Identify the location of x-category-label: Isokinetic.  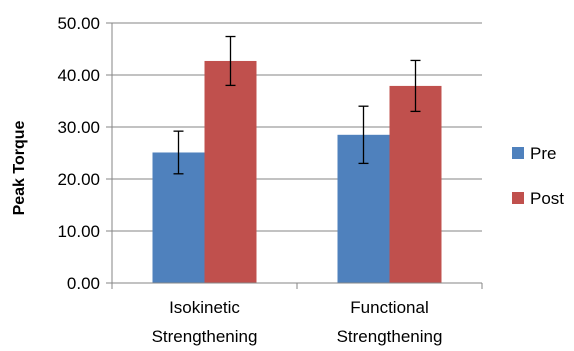
(204, 307).